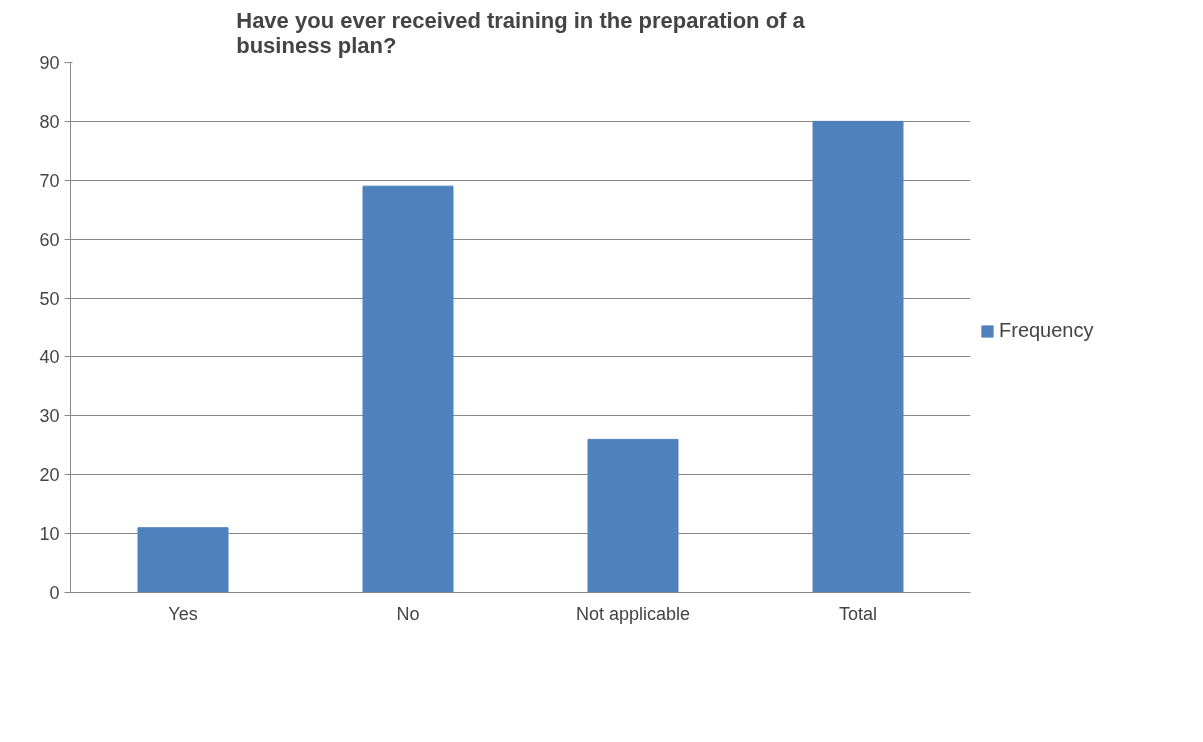 The width and height of the screenshot is (1203, 742). I want to click on y-tick-label: 50, so click(49, 298).